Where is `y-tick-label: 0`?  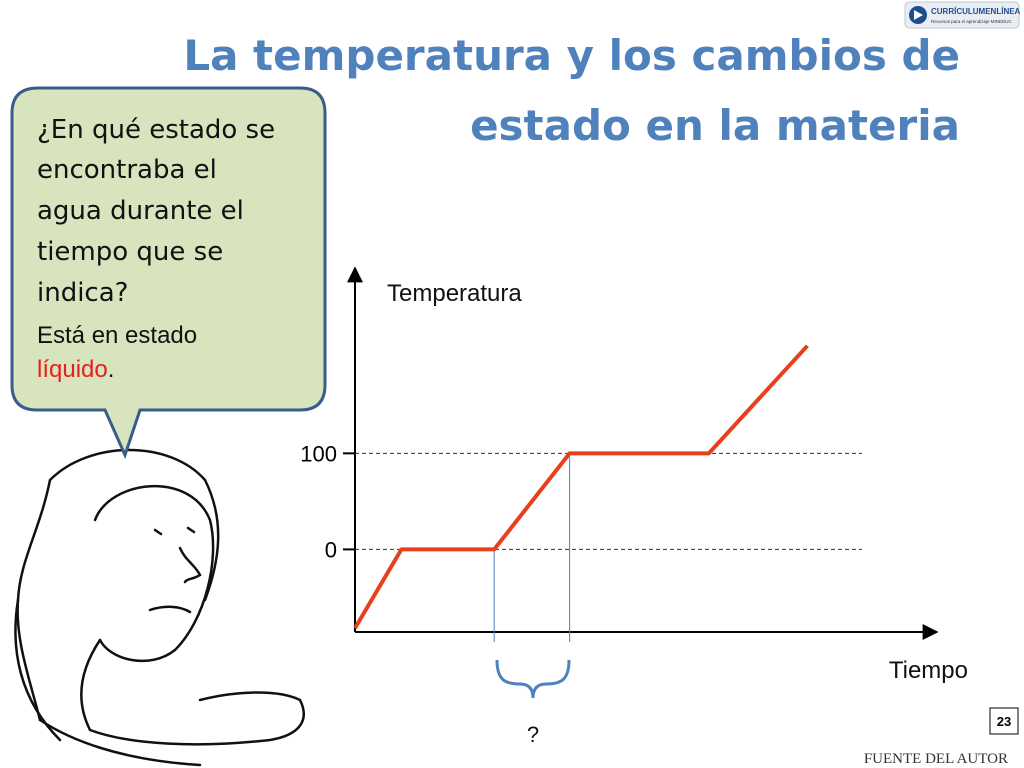 y-tick-label: 0 is located at coordinates (331, 549).